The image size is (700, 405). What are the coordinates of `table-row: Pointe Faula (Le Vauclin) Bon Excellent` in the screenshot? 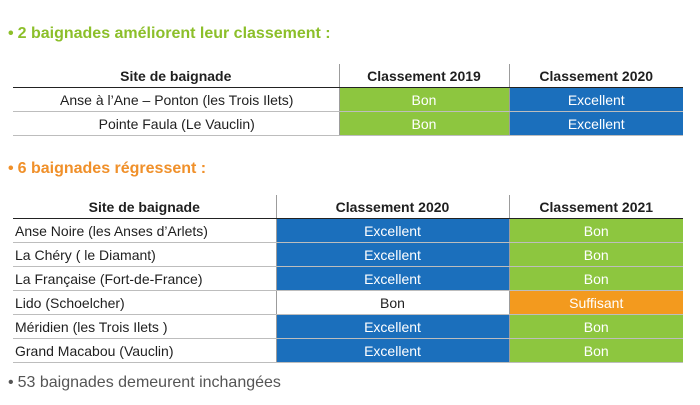 It's located at (348, 123).